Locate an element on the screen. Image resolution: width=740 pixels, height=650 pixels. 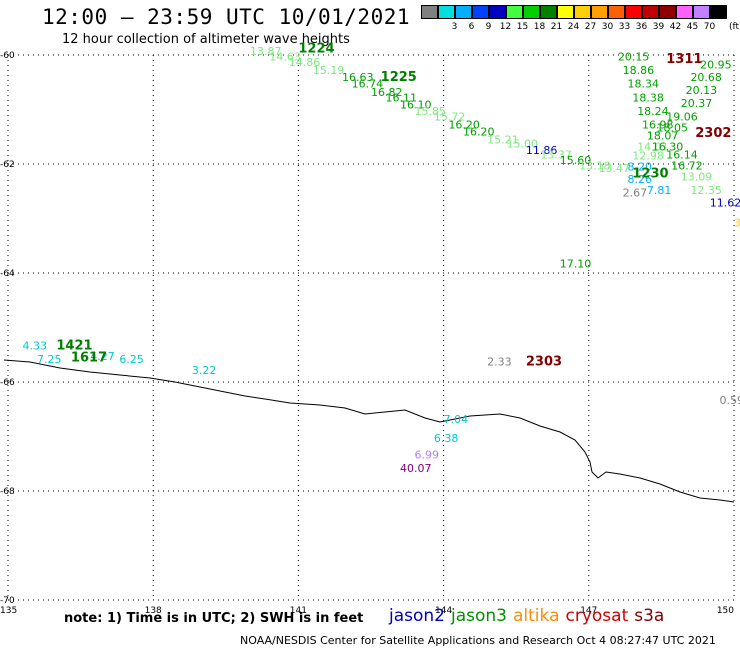
wave-height-label: 13.47 is located at coordinates (614, 168).